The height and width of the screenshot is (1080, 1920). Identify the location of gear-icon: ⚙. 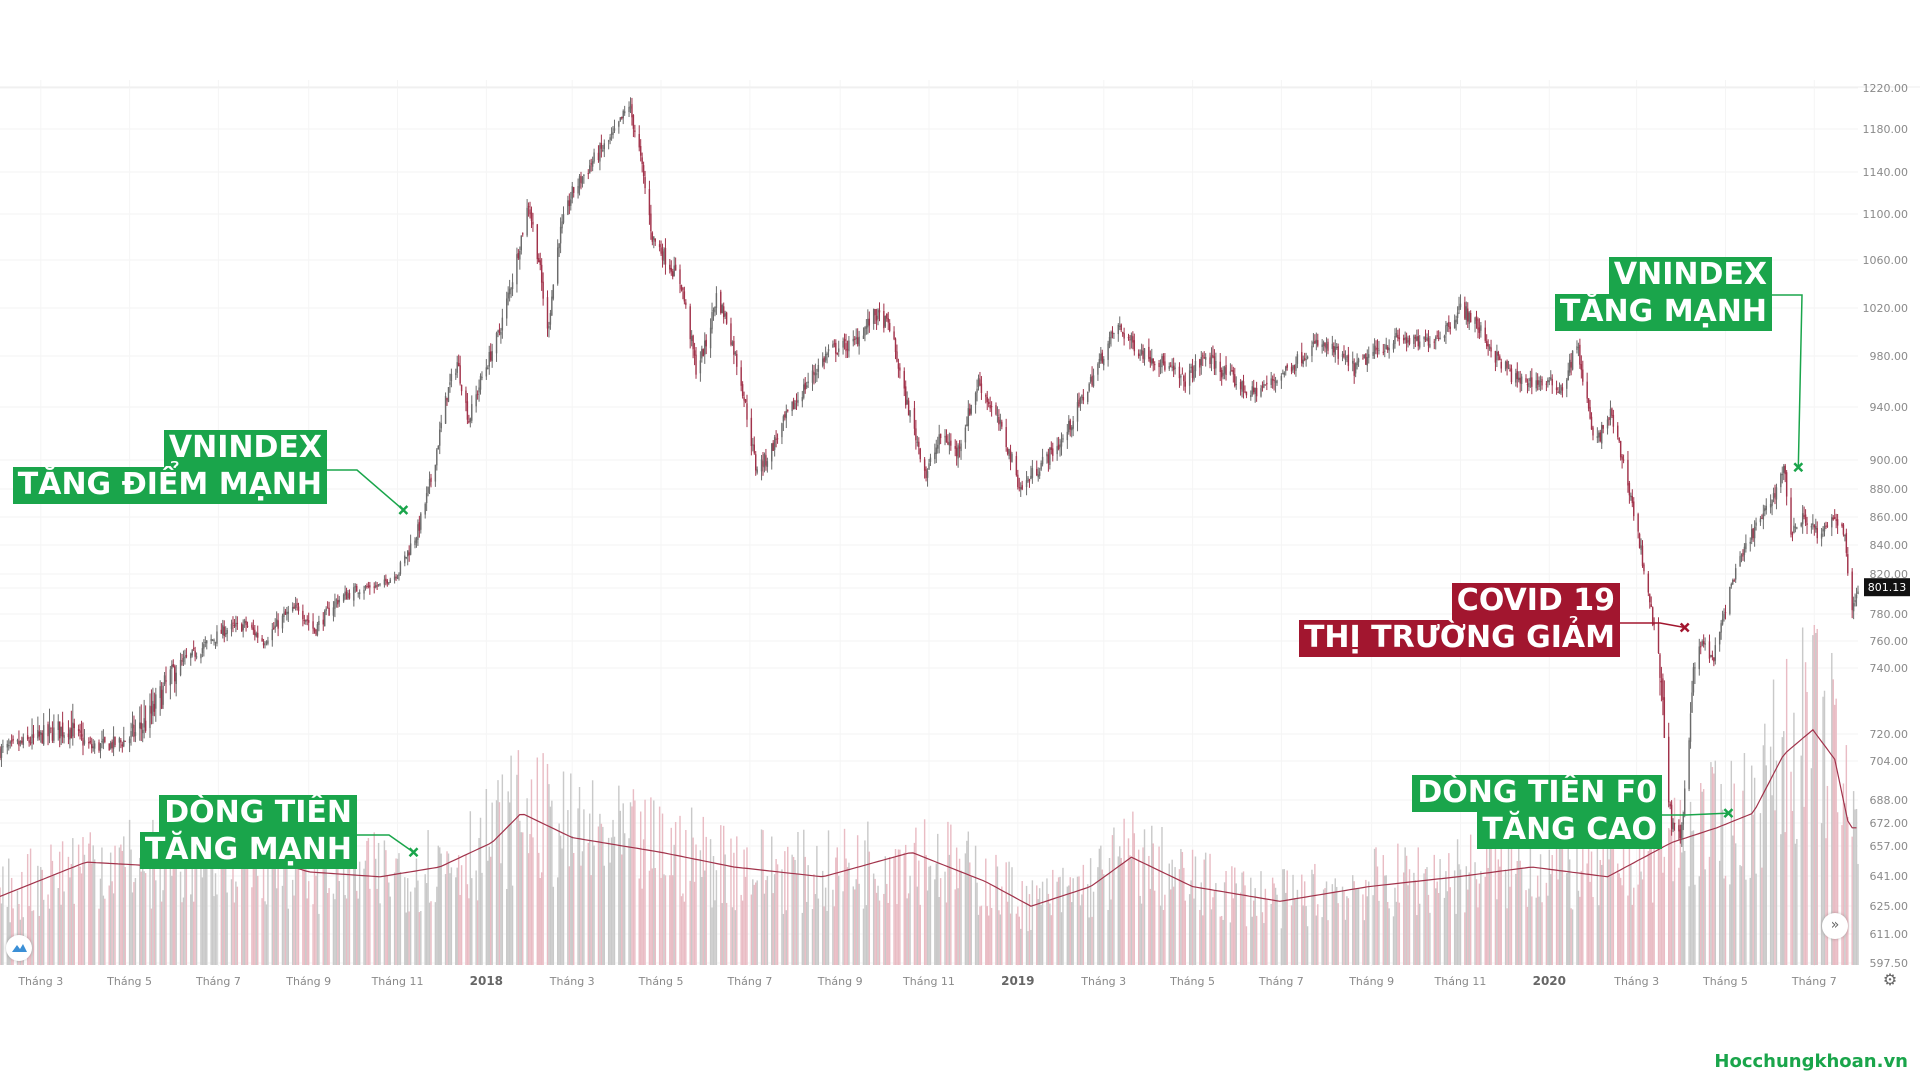
(1890, 979).